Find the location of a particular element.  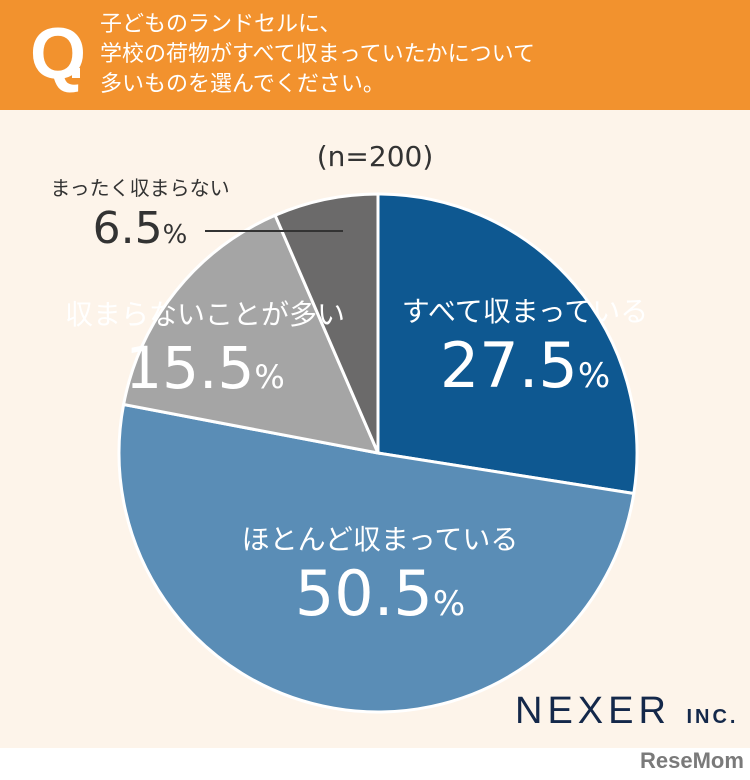

slice-label-3: まったく収まらない 6.5% is located at coordinates (140, 215).